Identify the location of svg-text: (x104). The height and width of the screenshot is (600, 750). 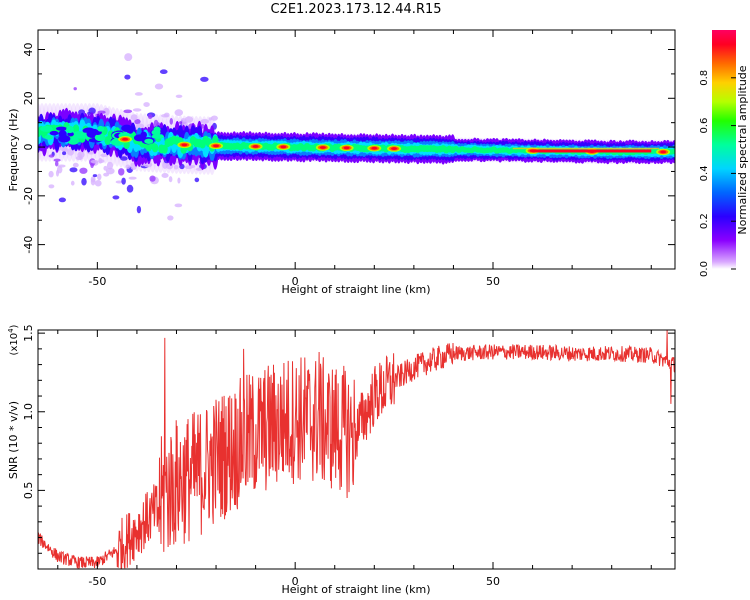
(13, 339).